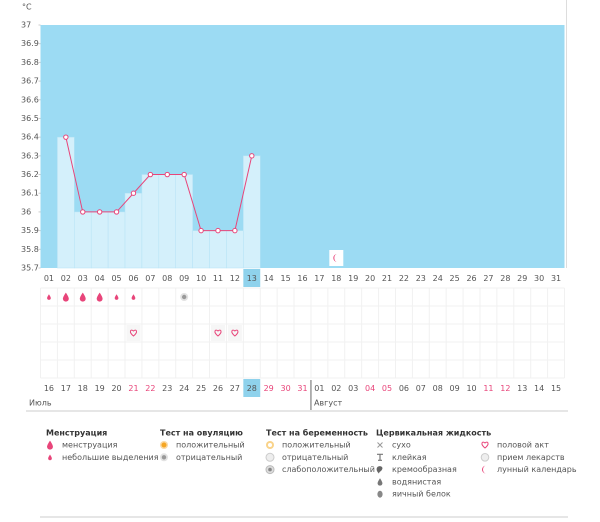 The image size is (600, 522). I want to click on day-label: 21, so click(387, 278).